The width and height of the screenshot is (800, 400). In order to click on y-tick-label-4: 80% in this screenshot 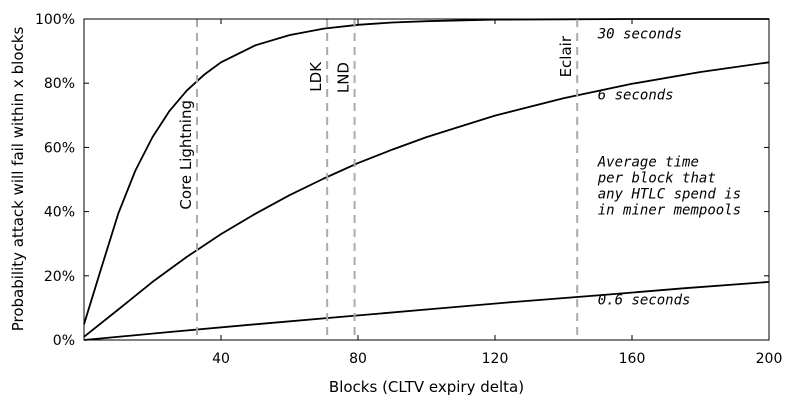, I will do `click(59, 84)`.